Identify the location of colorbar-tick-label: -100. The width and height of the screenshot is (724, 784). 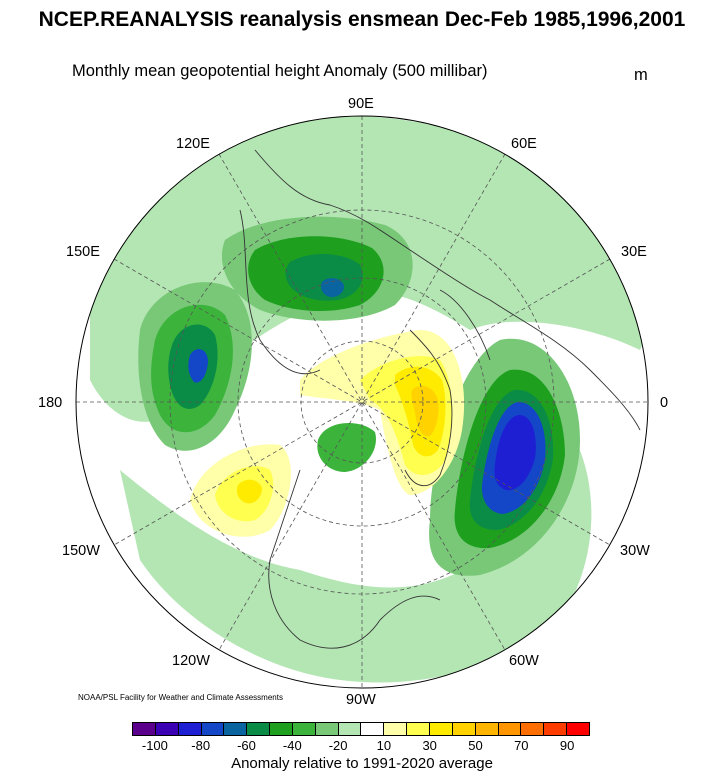
(154, 745).